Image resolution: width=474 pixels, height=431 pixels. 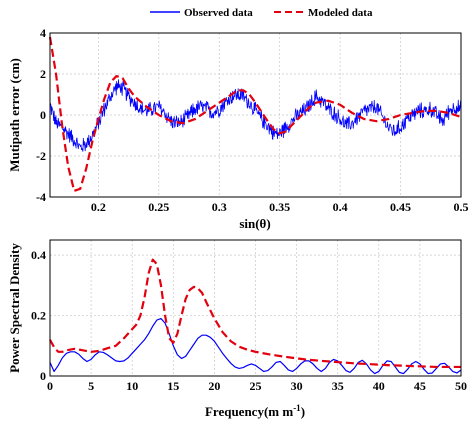 What do you see at coordinates (254, 223) in the screenshot?
I see `top-x-axis-label: sin(θ)` at bounding box center [254, 223].